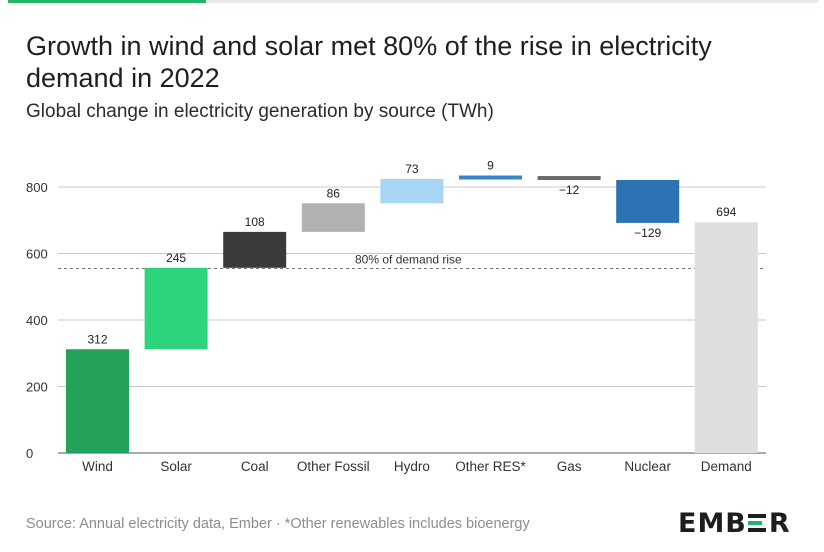 This screenshot has height=552, width=824. Describe the element at coordinates (255, 249) in the screenshot. I see `bar-coal` at that location.